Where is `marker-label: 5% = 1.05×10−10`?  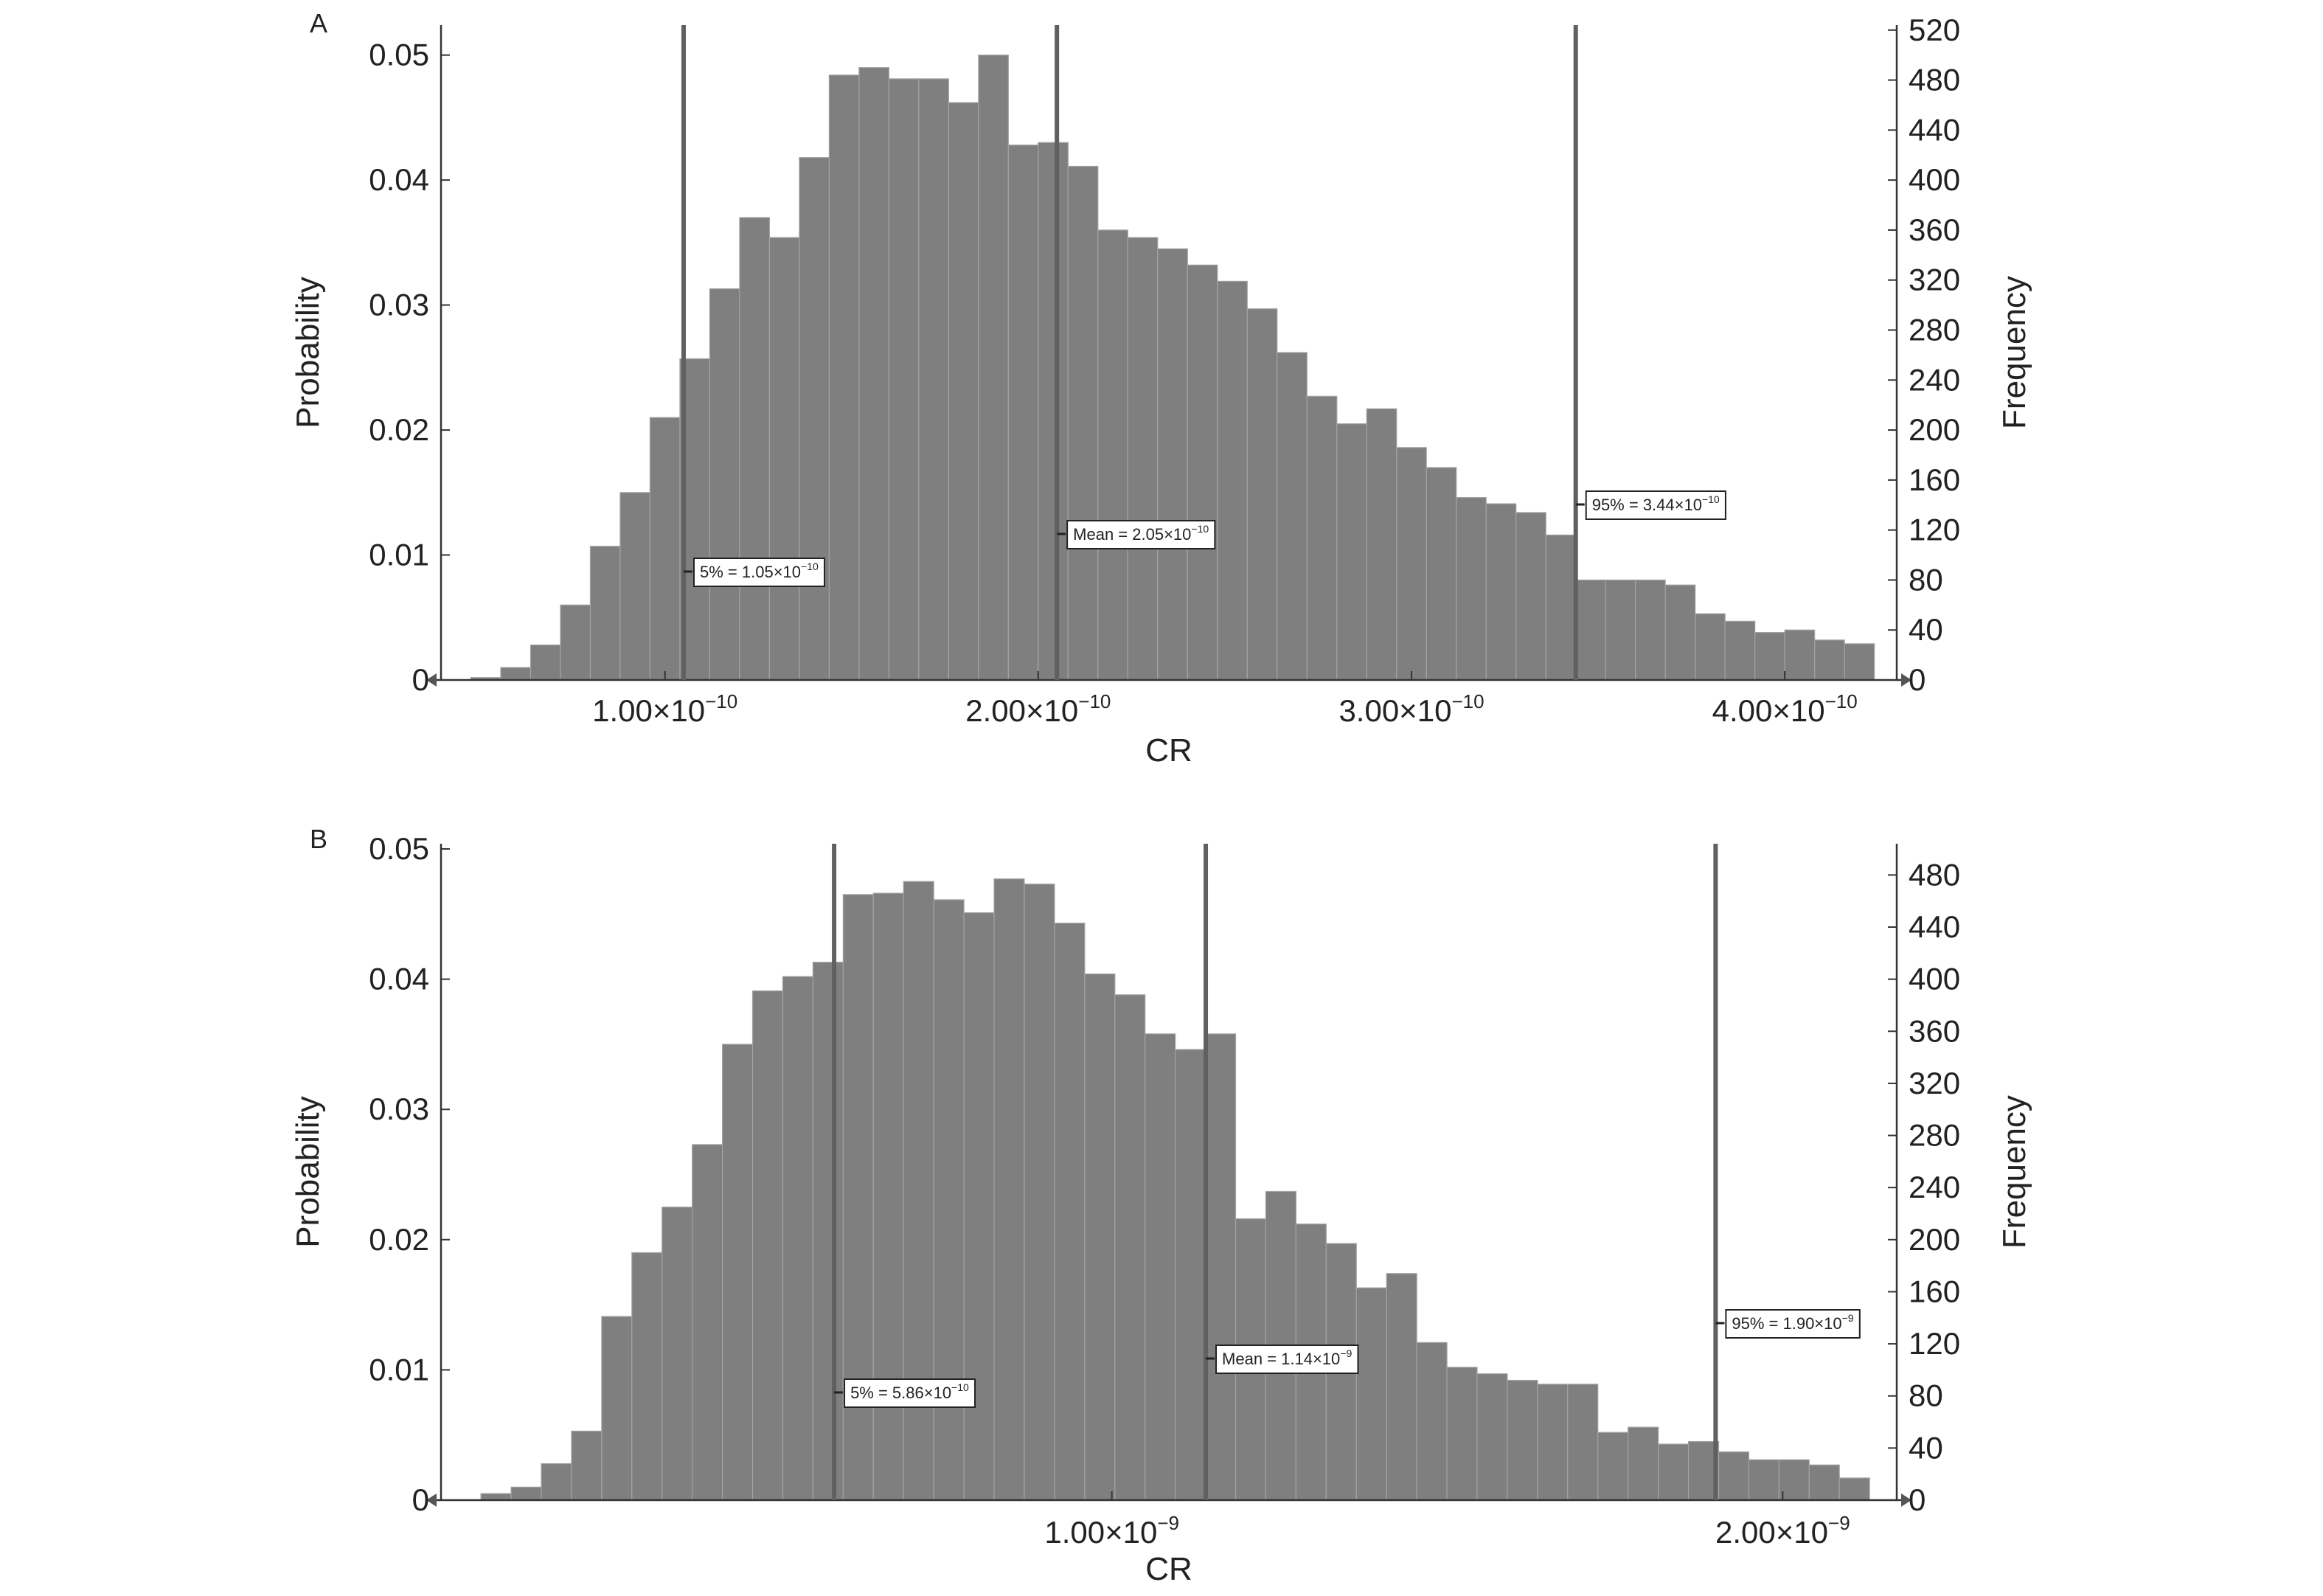 marker-label: 5% = 1.05×10−10 is located at coordinates (760, 571).